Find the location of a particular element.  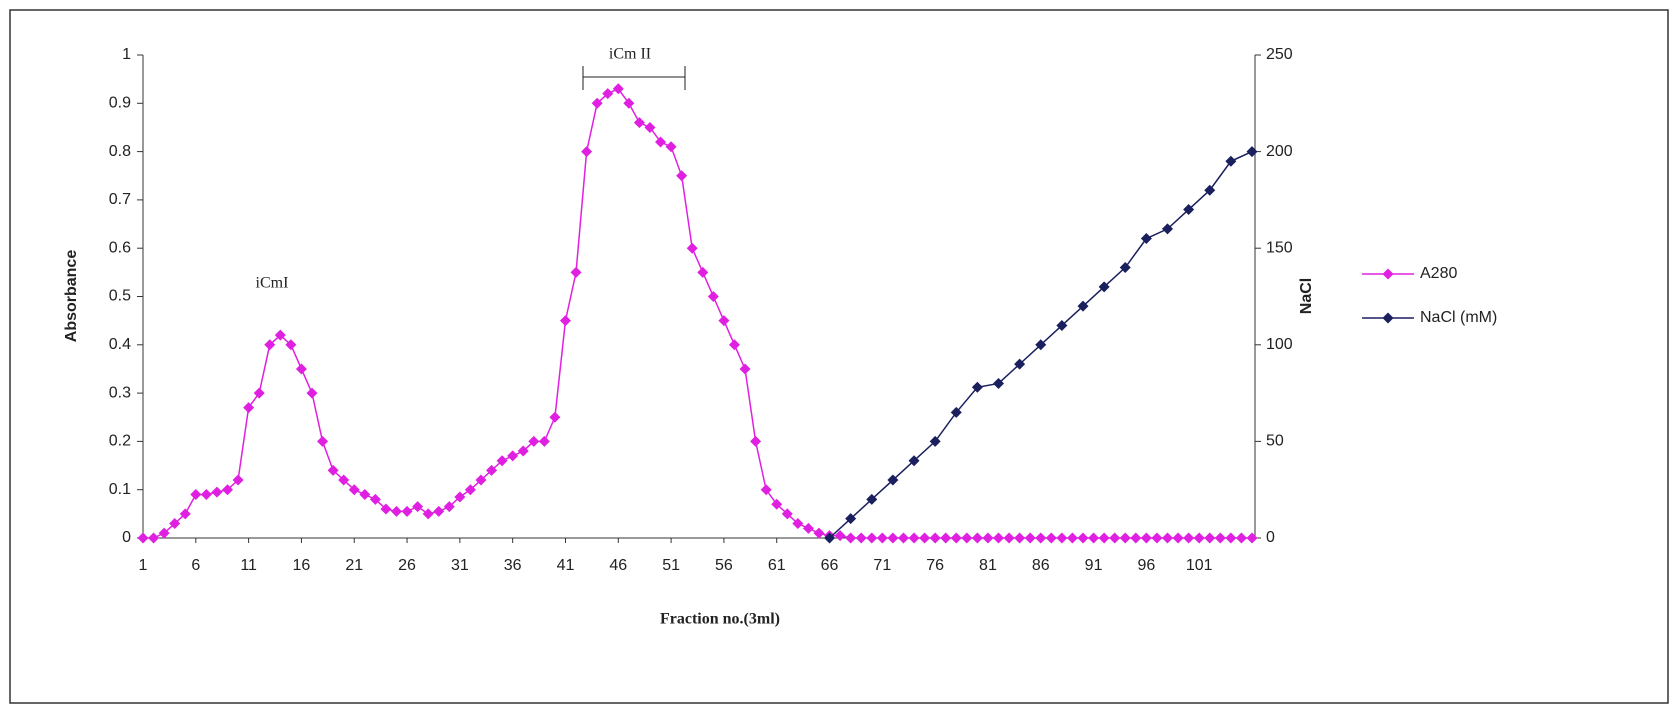

x-tick-label: 61 is located at coordinates (777, 565).